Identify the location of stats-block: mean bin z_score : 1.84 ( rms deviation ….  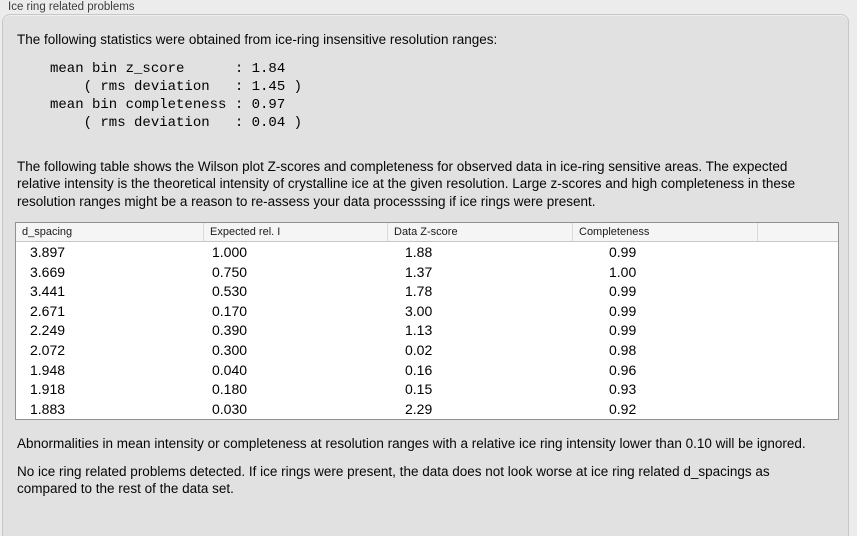
(176, 95).